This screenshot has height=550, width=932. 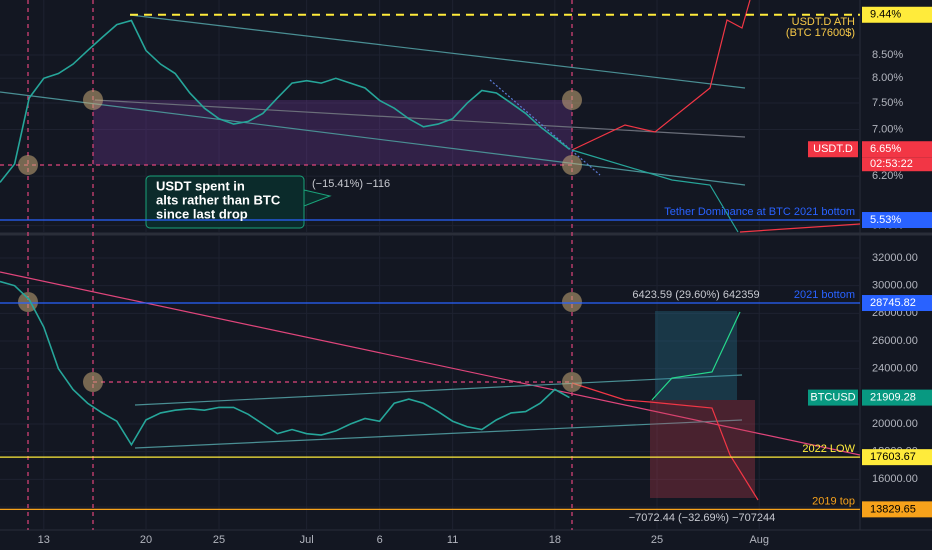 I want to click on x-tick-label: Aug, so click(x=759, y=540).